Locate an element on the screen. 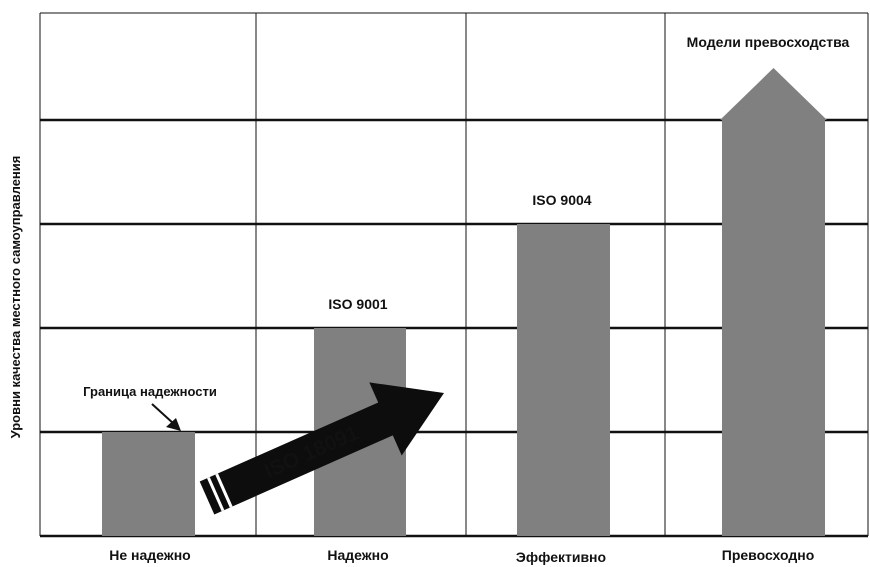 Image resolution: width=870 pixels, height=567 pixels. y-axis-label: Уровни качества местного самоуправления is located at coordinates (15, 297).